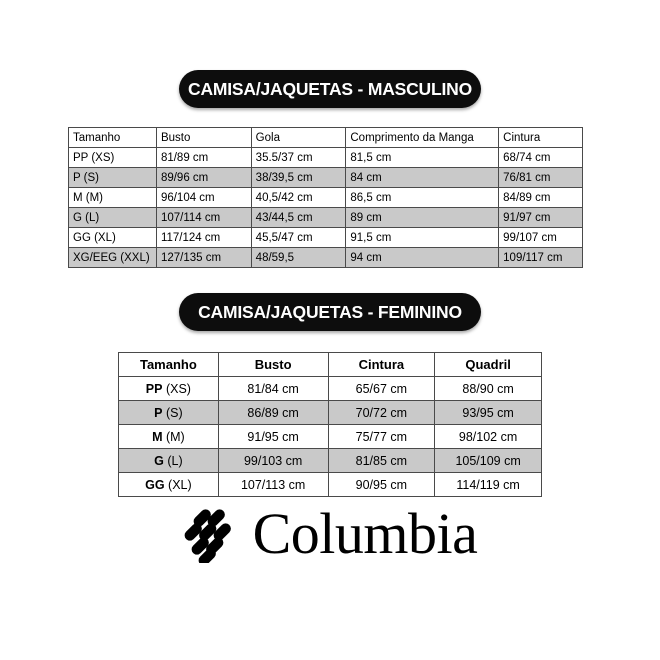 The height and width of the screenshot is (660, 660). Describe the element at coordinates (381, 388) in the screenshot. I see `measurement-cell: 65/67 cm` at that location.